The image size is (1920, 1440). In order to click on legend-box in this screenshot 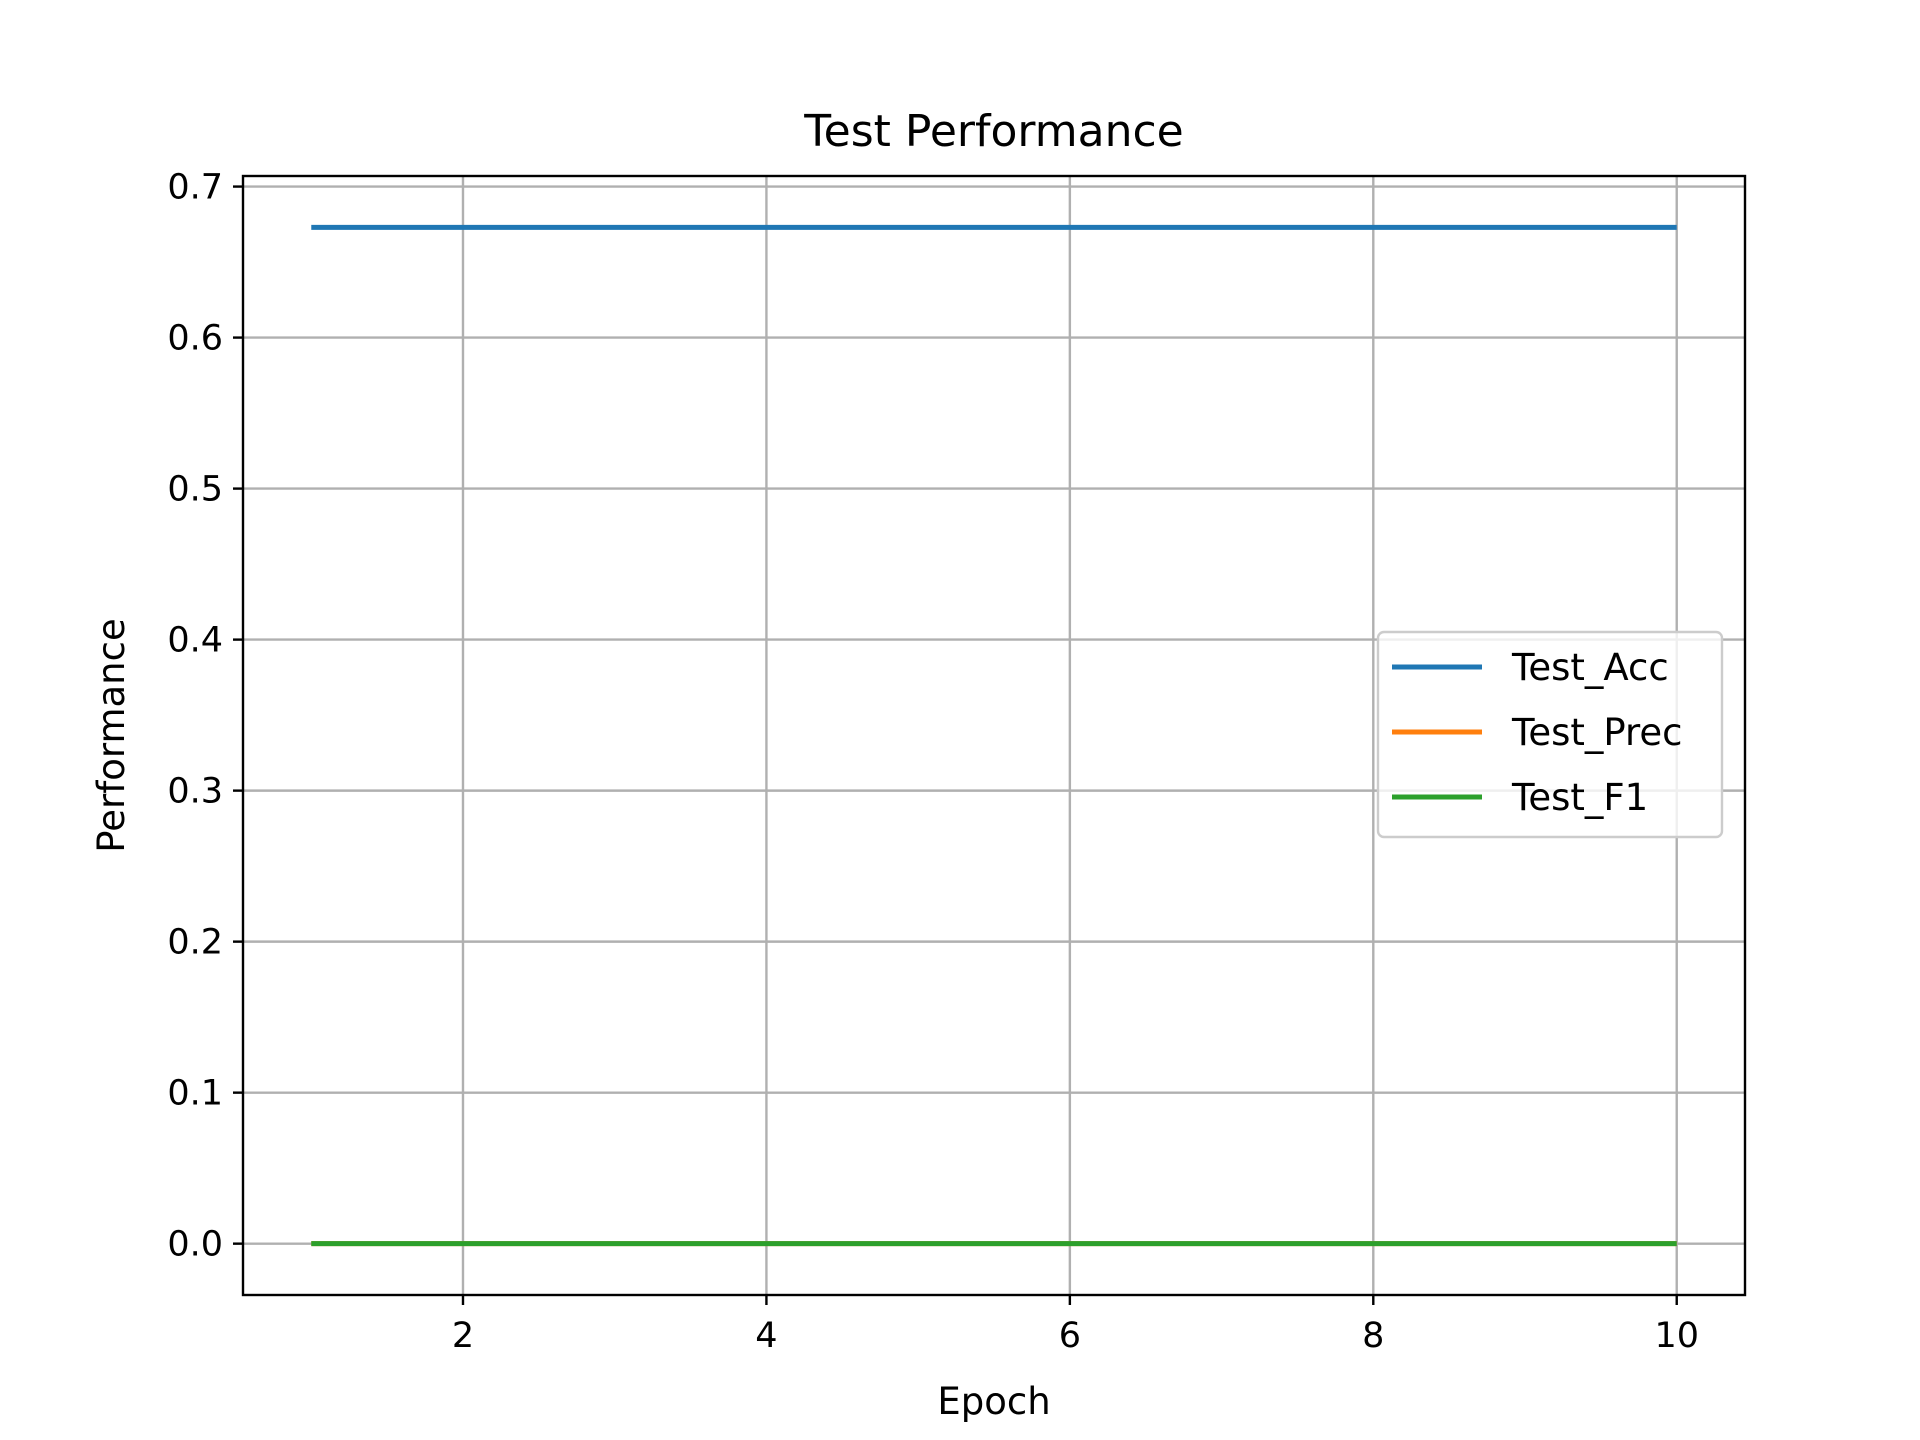, I will do `click(1550, 734)`.